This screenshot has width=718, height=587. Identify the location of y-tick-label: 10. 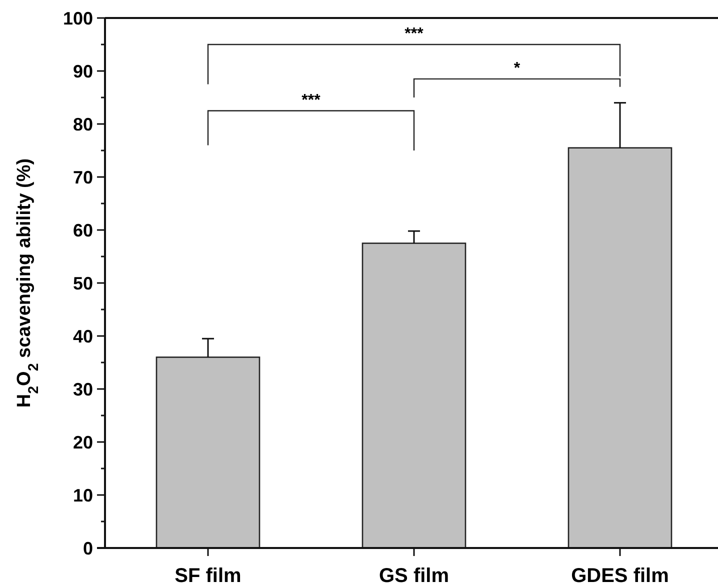
(82, 495).